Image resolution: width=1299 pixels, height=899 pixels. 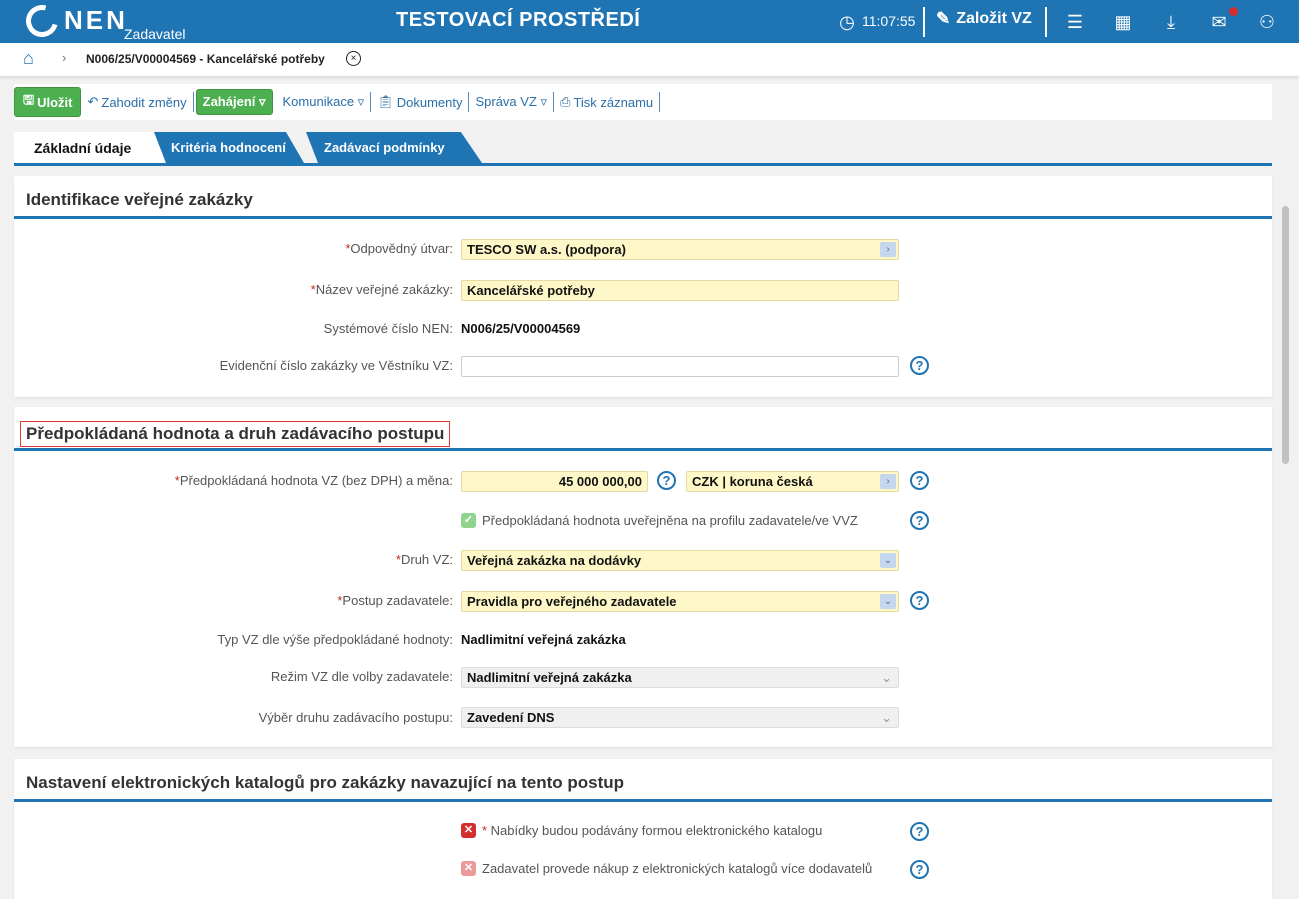 I want to click on documents-button: 📋︎ Dokumenty, so click(x=420, y=102).